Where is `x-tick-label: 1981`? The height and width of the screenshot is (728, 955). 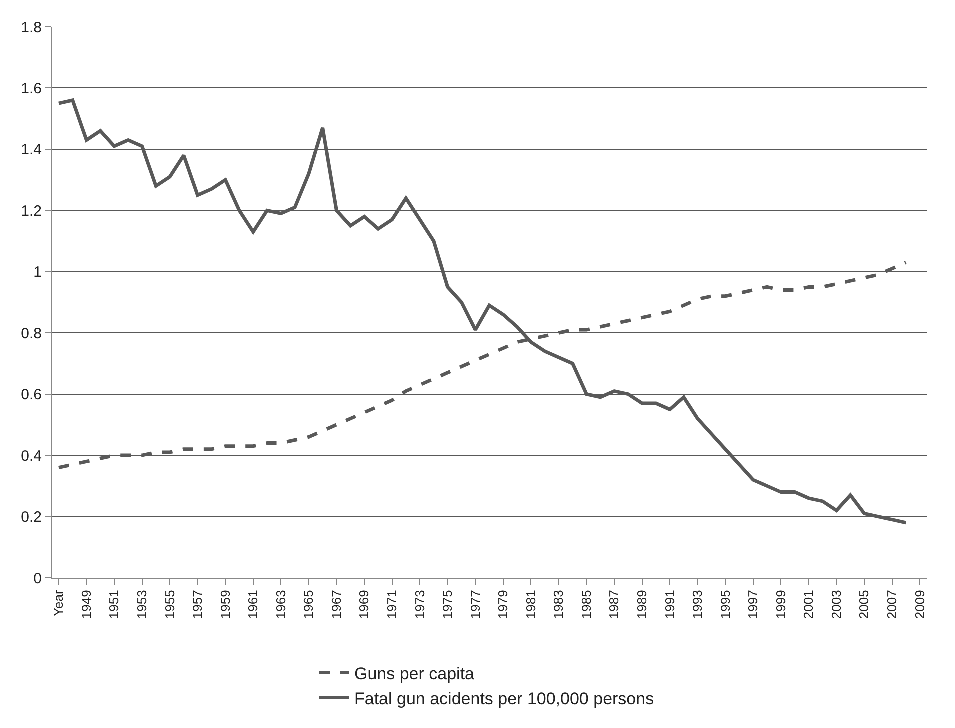 x-tick-label: 1981 is located at coordinates (530, 605).